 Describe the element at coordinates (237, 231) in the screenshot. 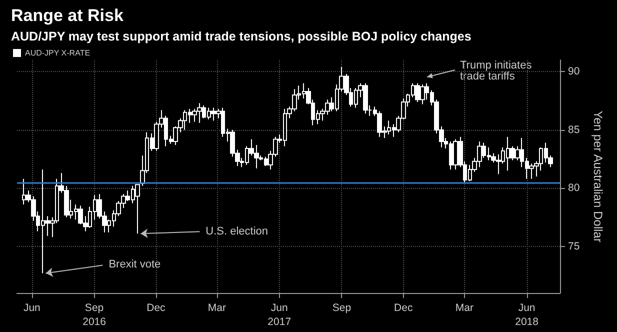

I see `annotation: U.S. election` at that location.